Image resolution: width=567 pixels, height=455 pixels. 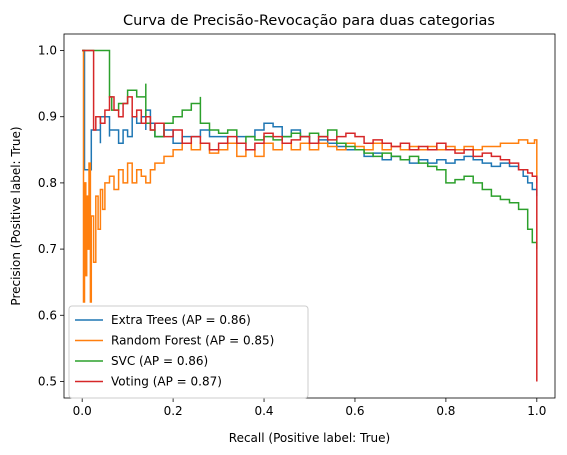 I want to click on y-tick-label: 0.6, so click(x=47, y=315).